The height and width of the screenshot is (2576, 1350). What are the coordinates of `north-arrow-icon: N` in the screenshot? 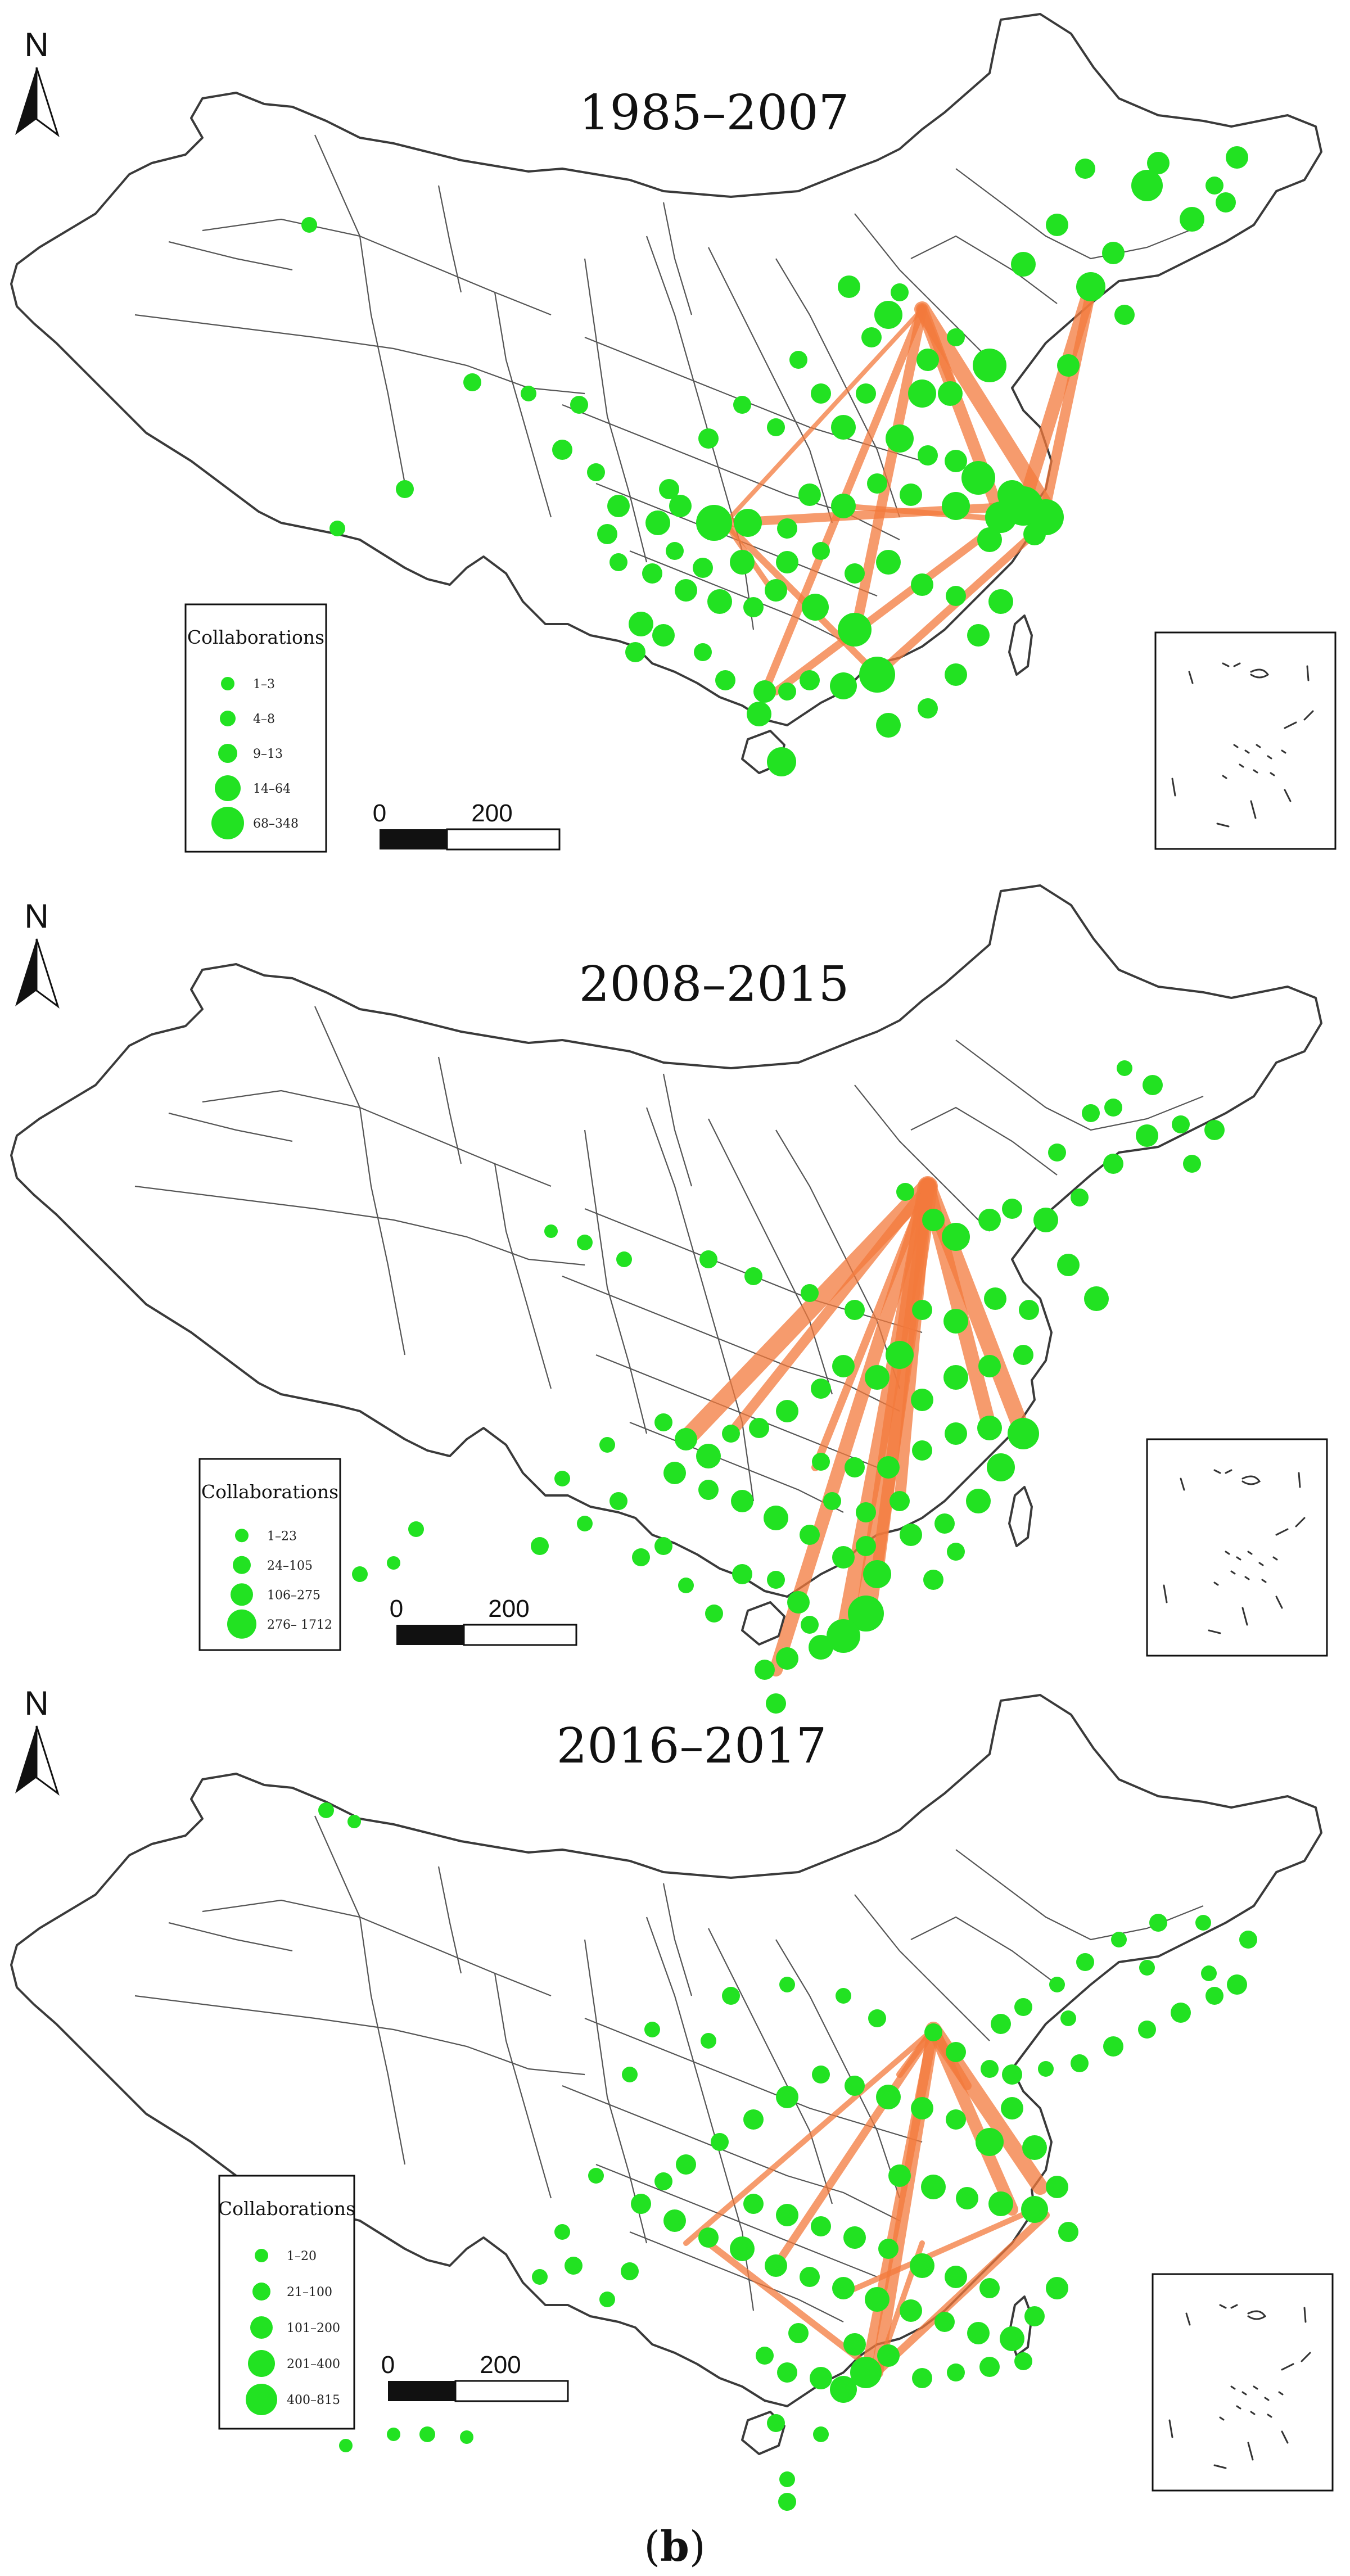 It's located at (37, 1740).